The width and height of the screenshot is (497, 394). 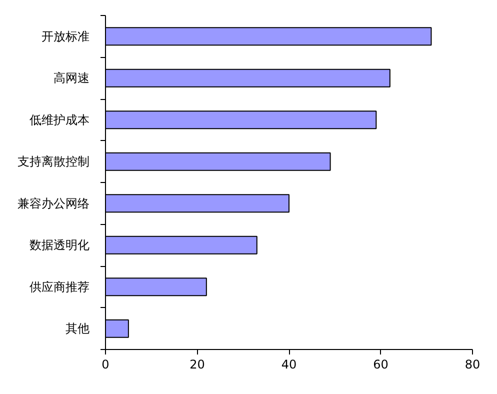 I want to click on y-tick-label: 开放标准, so click(x=66, y=36).